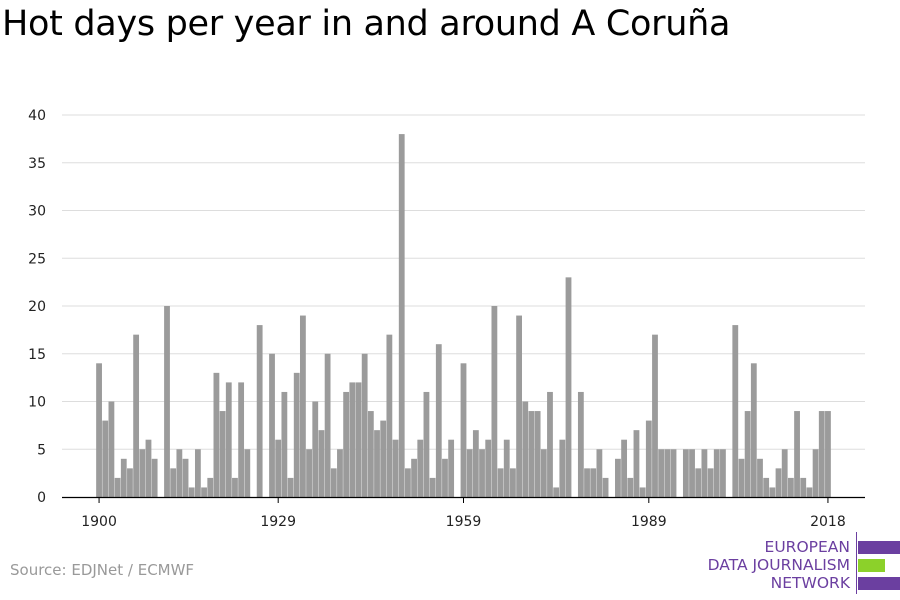 Image resolution: width=900 pixels, height=600 pixels. Describe the element at coordinates (123, 477) in the screenshot. I see `bar-1904` at that location.